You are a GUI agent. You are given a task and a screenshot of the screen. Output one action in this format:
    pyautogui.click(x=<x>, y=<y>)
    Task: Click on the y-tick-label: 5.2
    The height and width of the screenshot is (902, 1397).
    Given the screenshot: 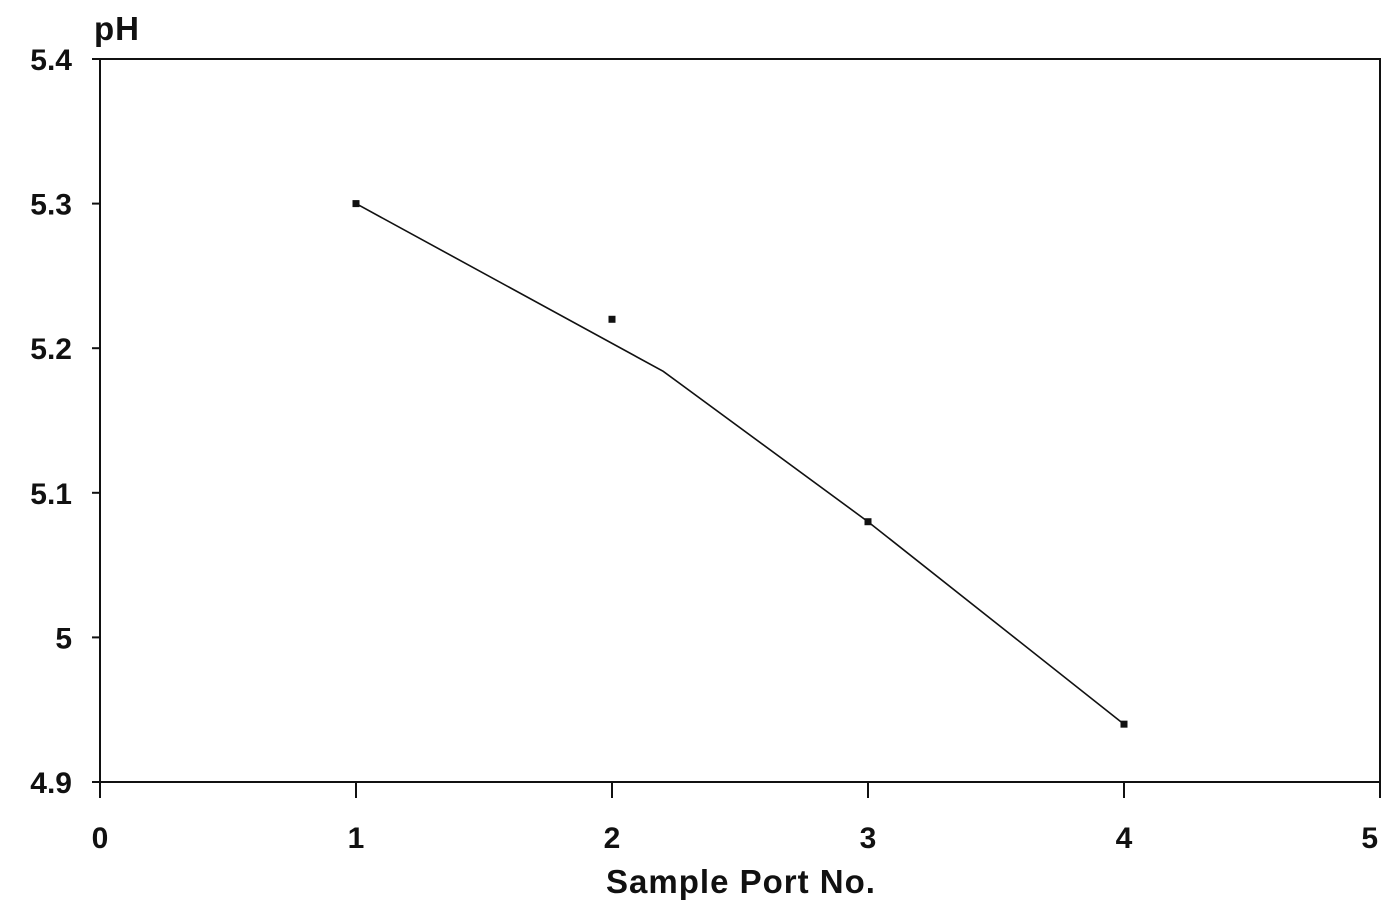 What is the action you would take?
    pyautogui.click(x=51, y=349)
    